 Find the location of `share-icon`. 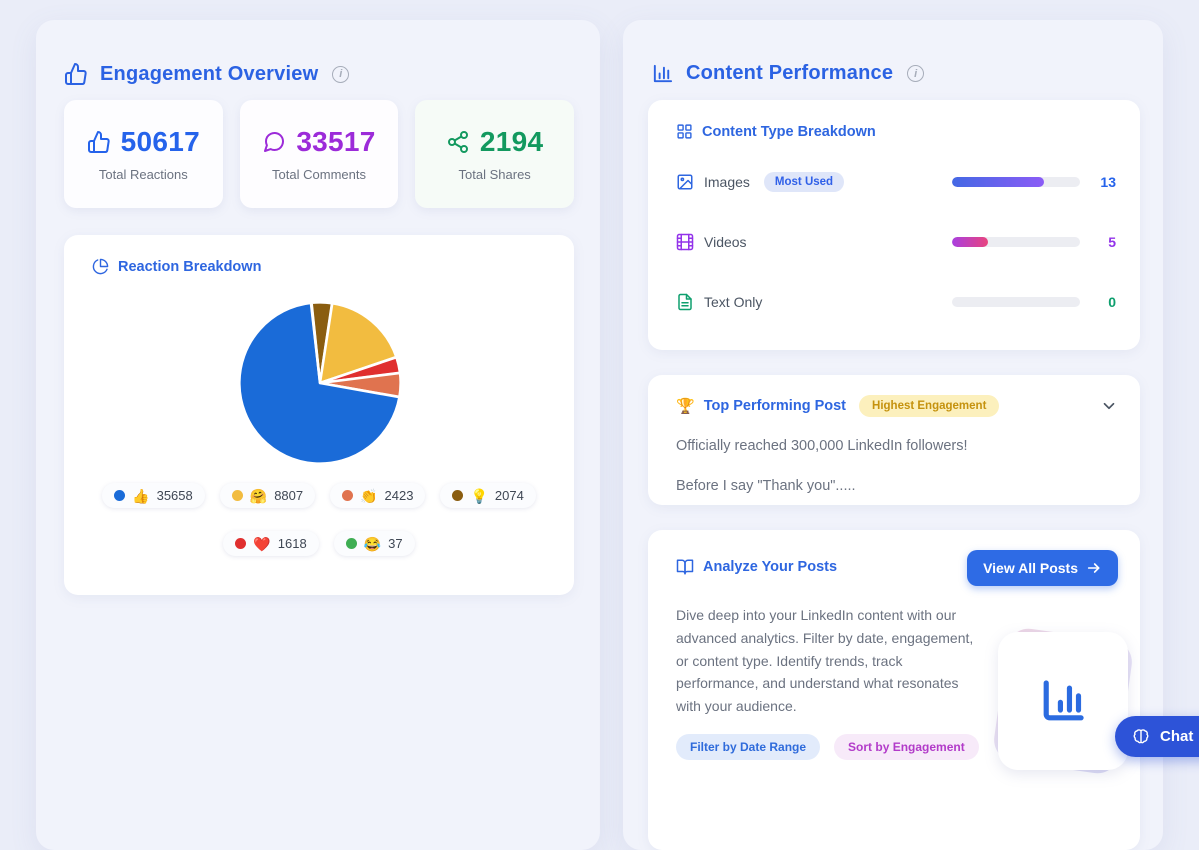

share-icon is located at coordinates (458, 142).